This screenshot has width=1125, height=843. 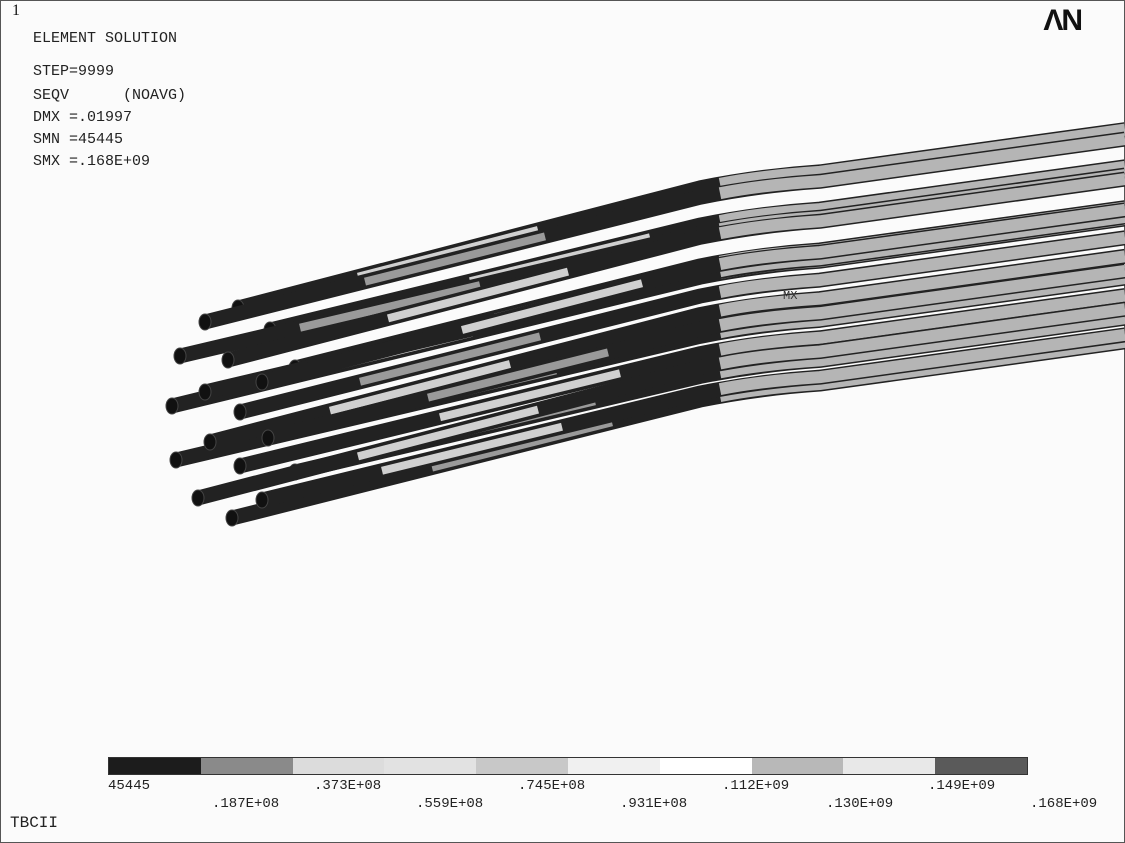 What do you see at coordinates (129, 786) in the screenshot?
I see `legend-label-1: 45445` at bounding box center [129, 786].